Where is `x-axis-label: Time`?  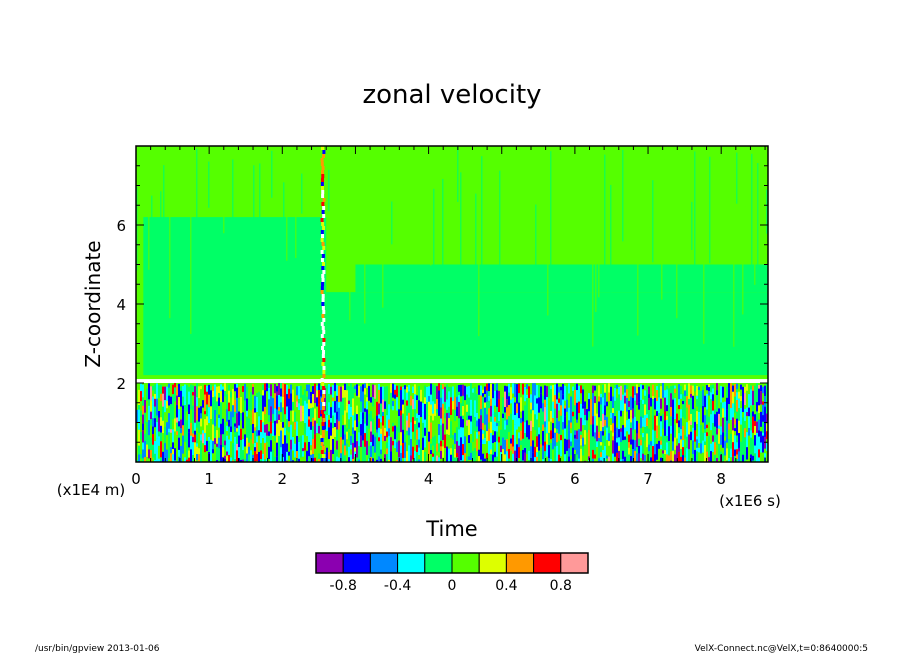
x-axis-label: Time is located at coordinates (451, 529).